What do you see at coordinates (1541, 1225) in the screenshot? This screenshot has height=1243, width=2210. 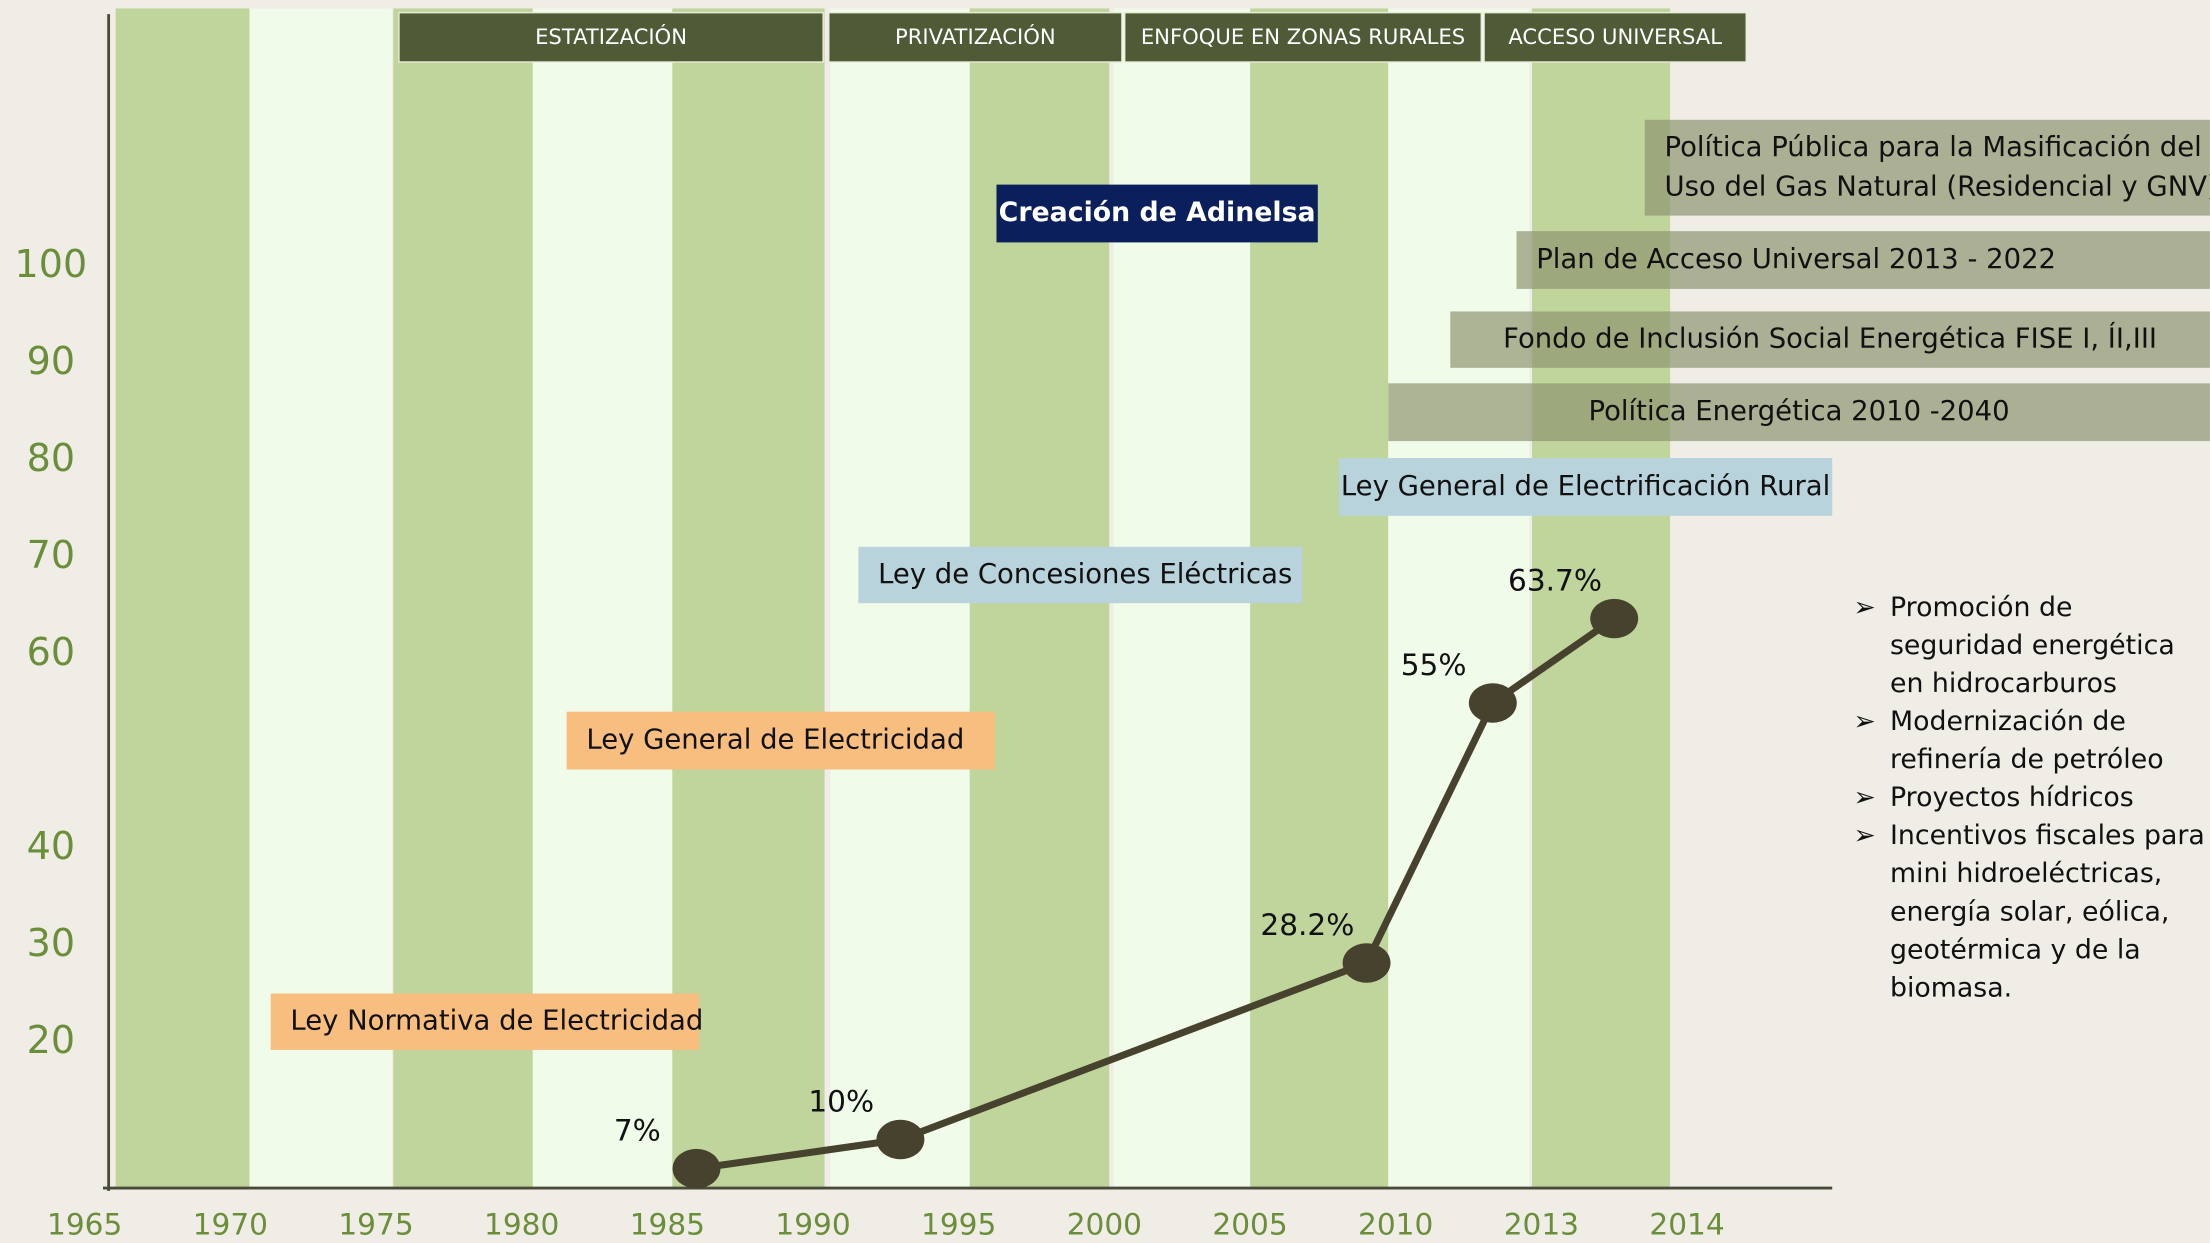 I see `x-tick-label: 2013` at bounding box center [1541, 1225].